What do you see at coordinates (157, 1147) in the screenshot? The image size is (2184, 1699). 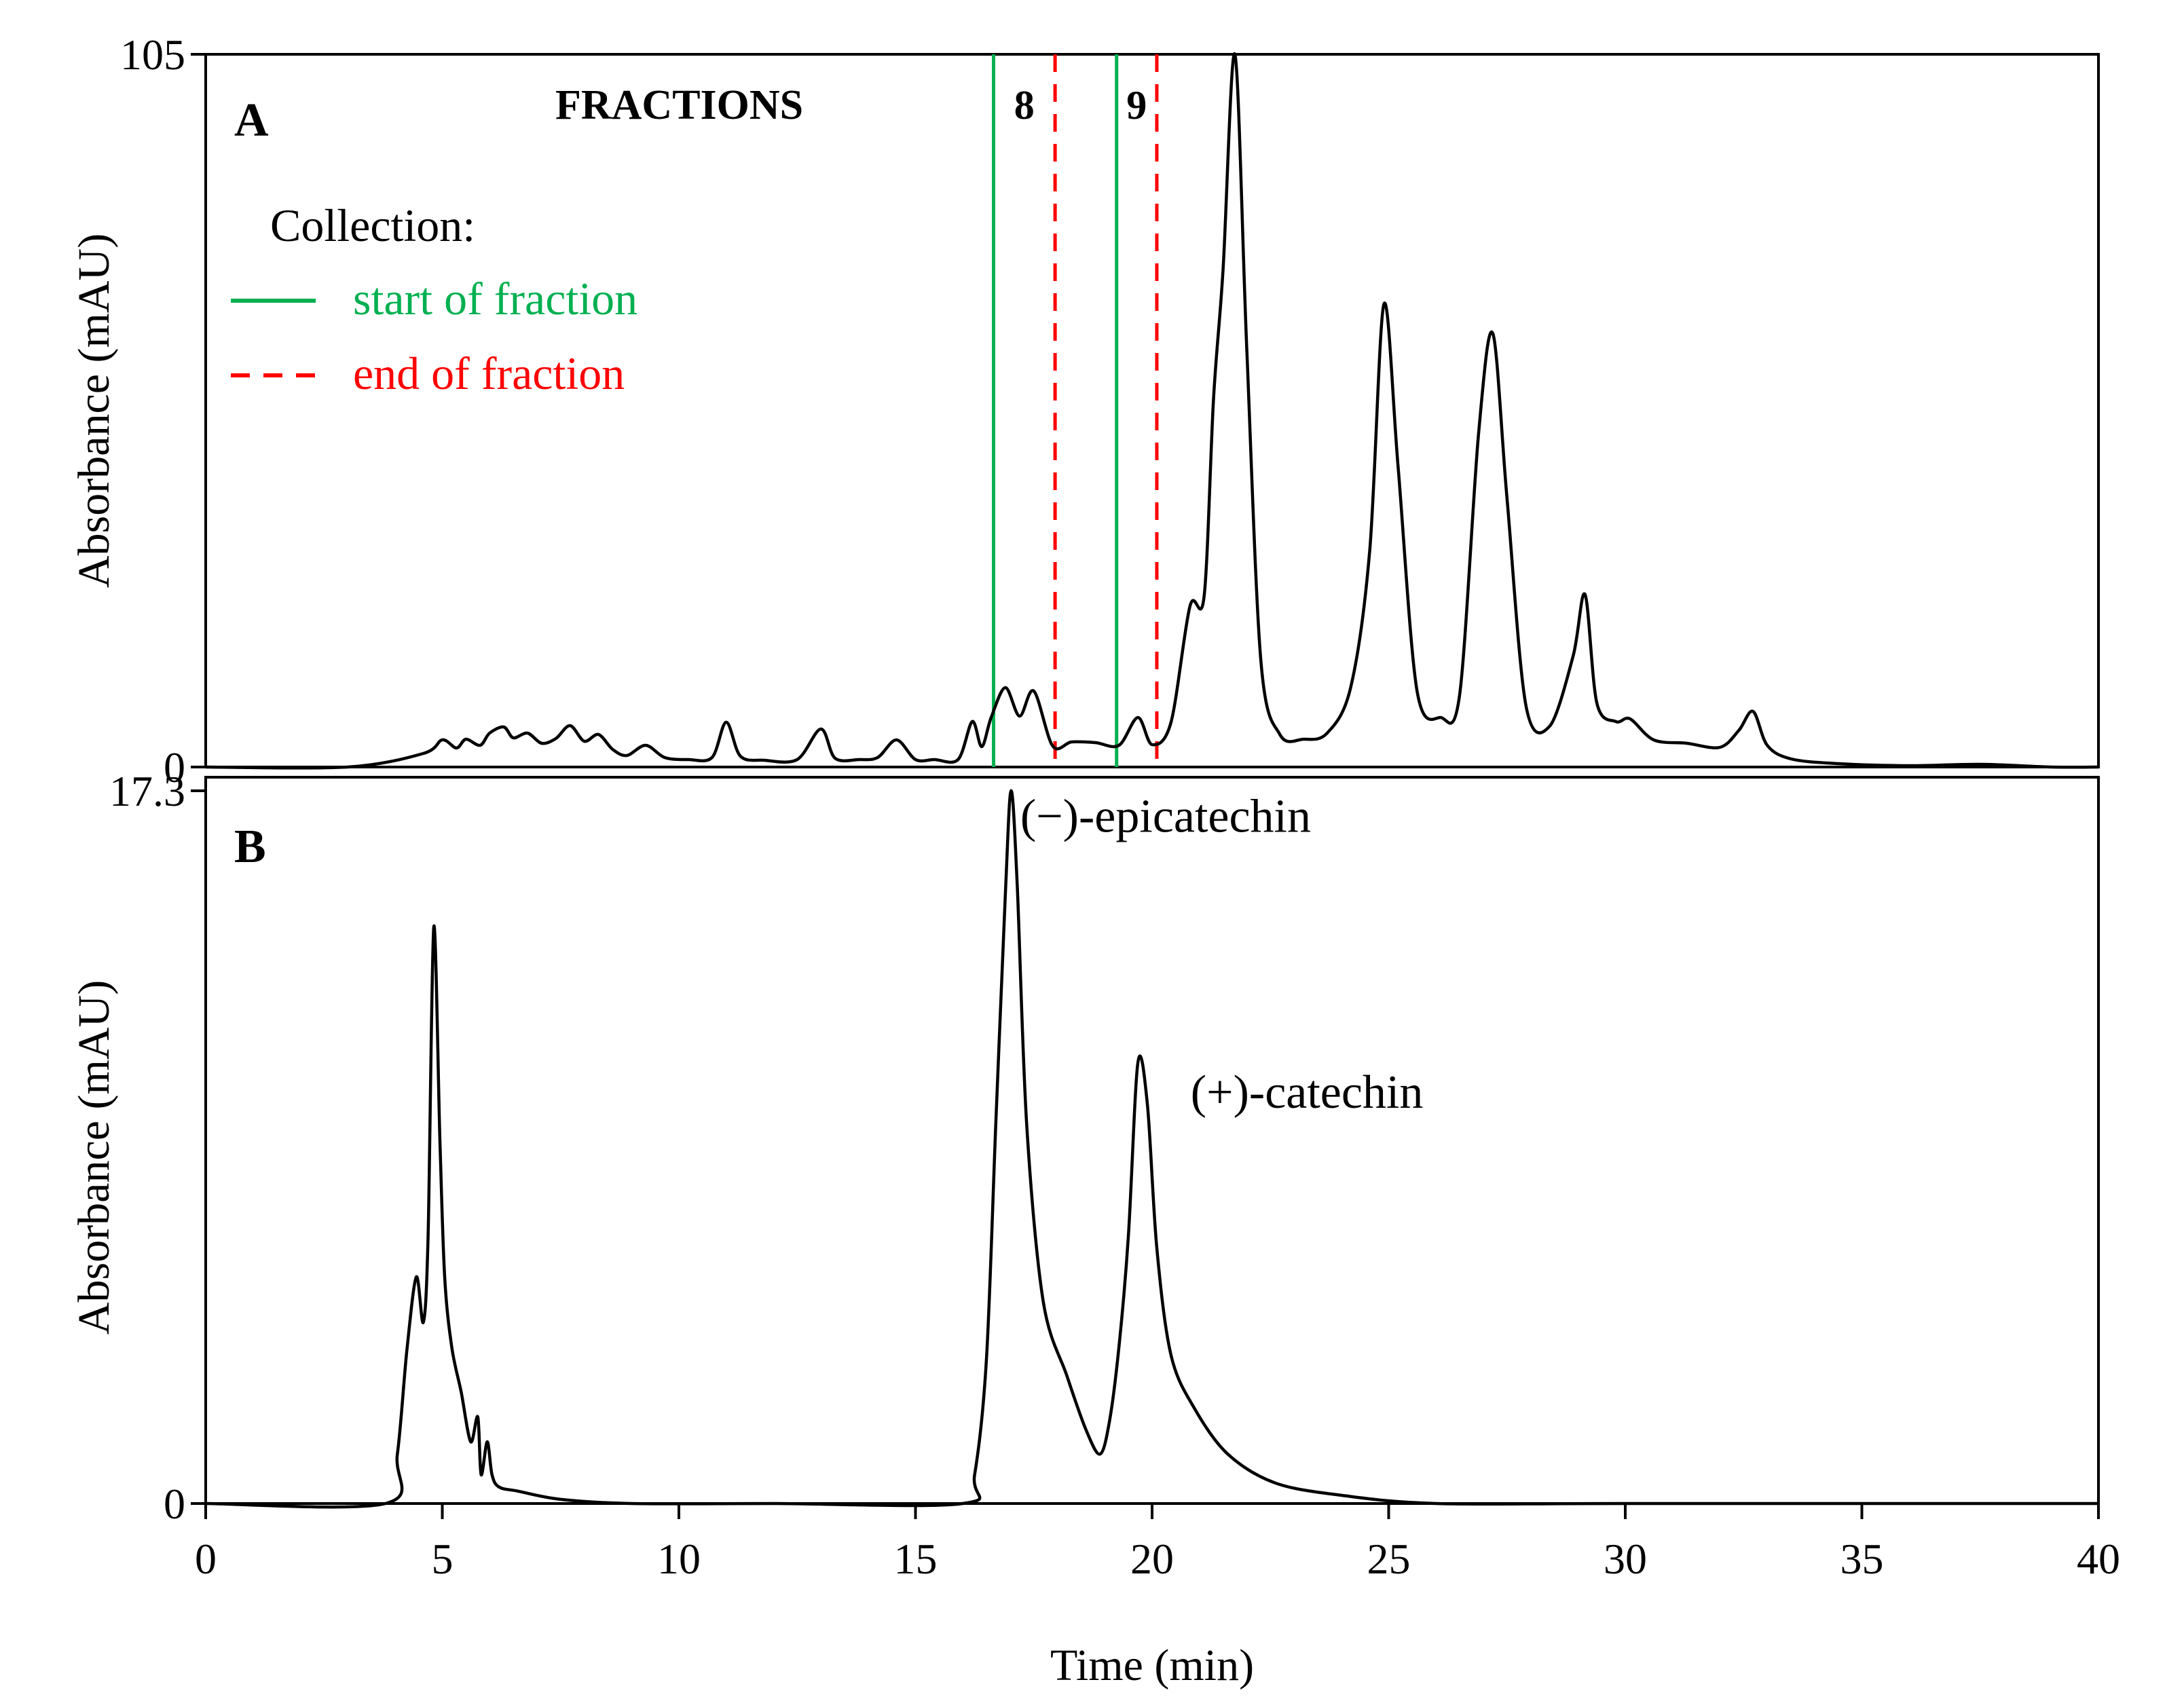 I see `panel-b-y-axis: 017.3` at bounding box center [157, 1147].